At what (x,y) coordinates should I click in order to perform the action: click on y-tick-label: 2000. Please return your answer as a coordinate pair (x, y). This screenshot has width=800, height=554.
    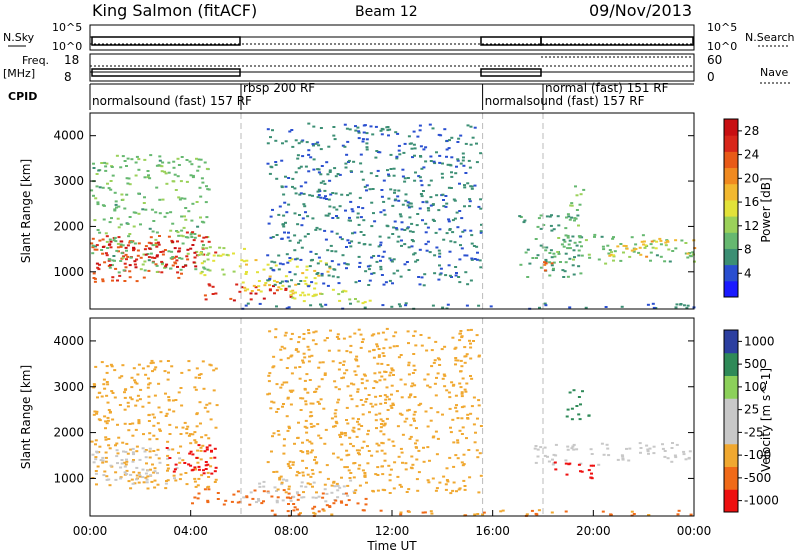
    Looking at the image, I should click on (68, 433).